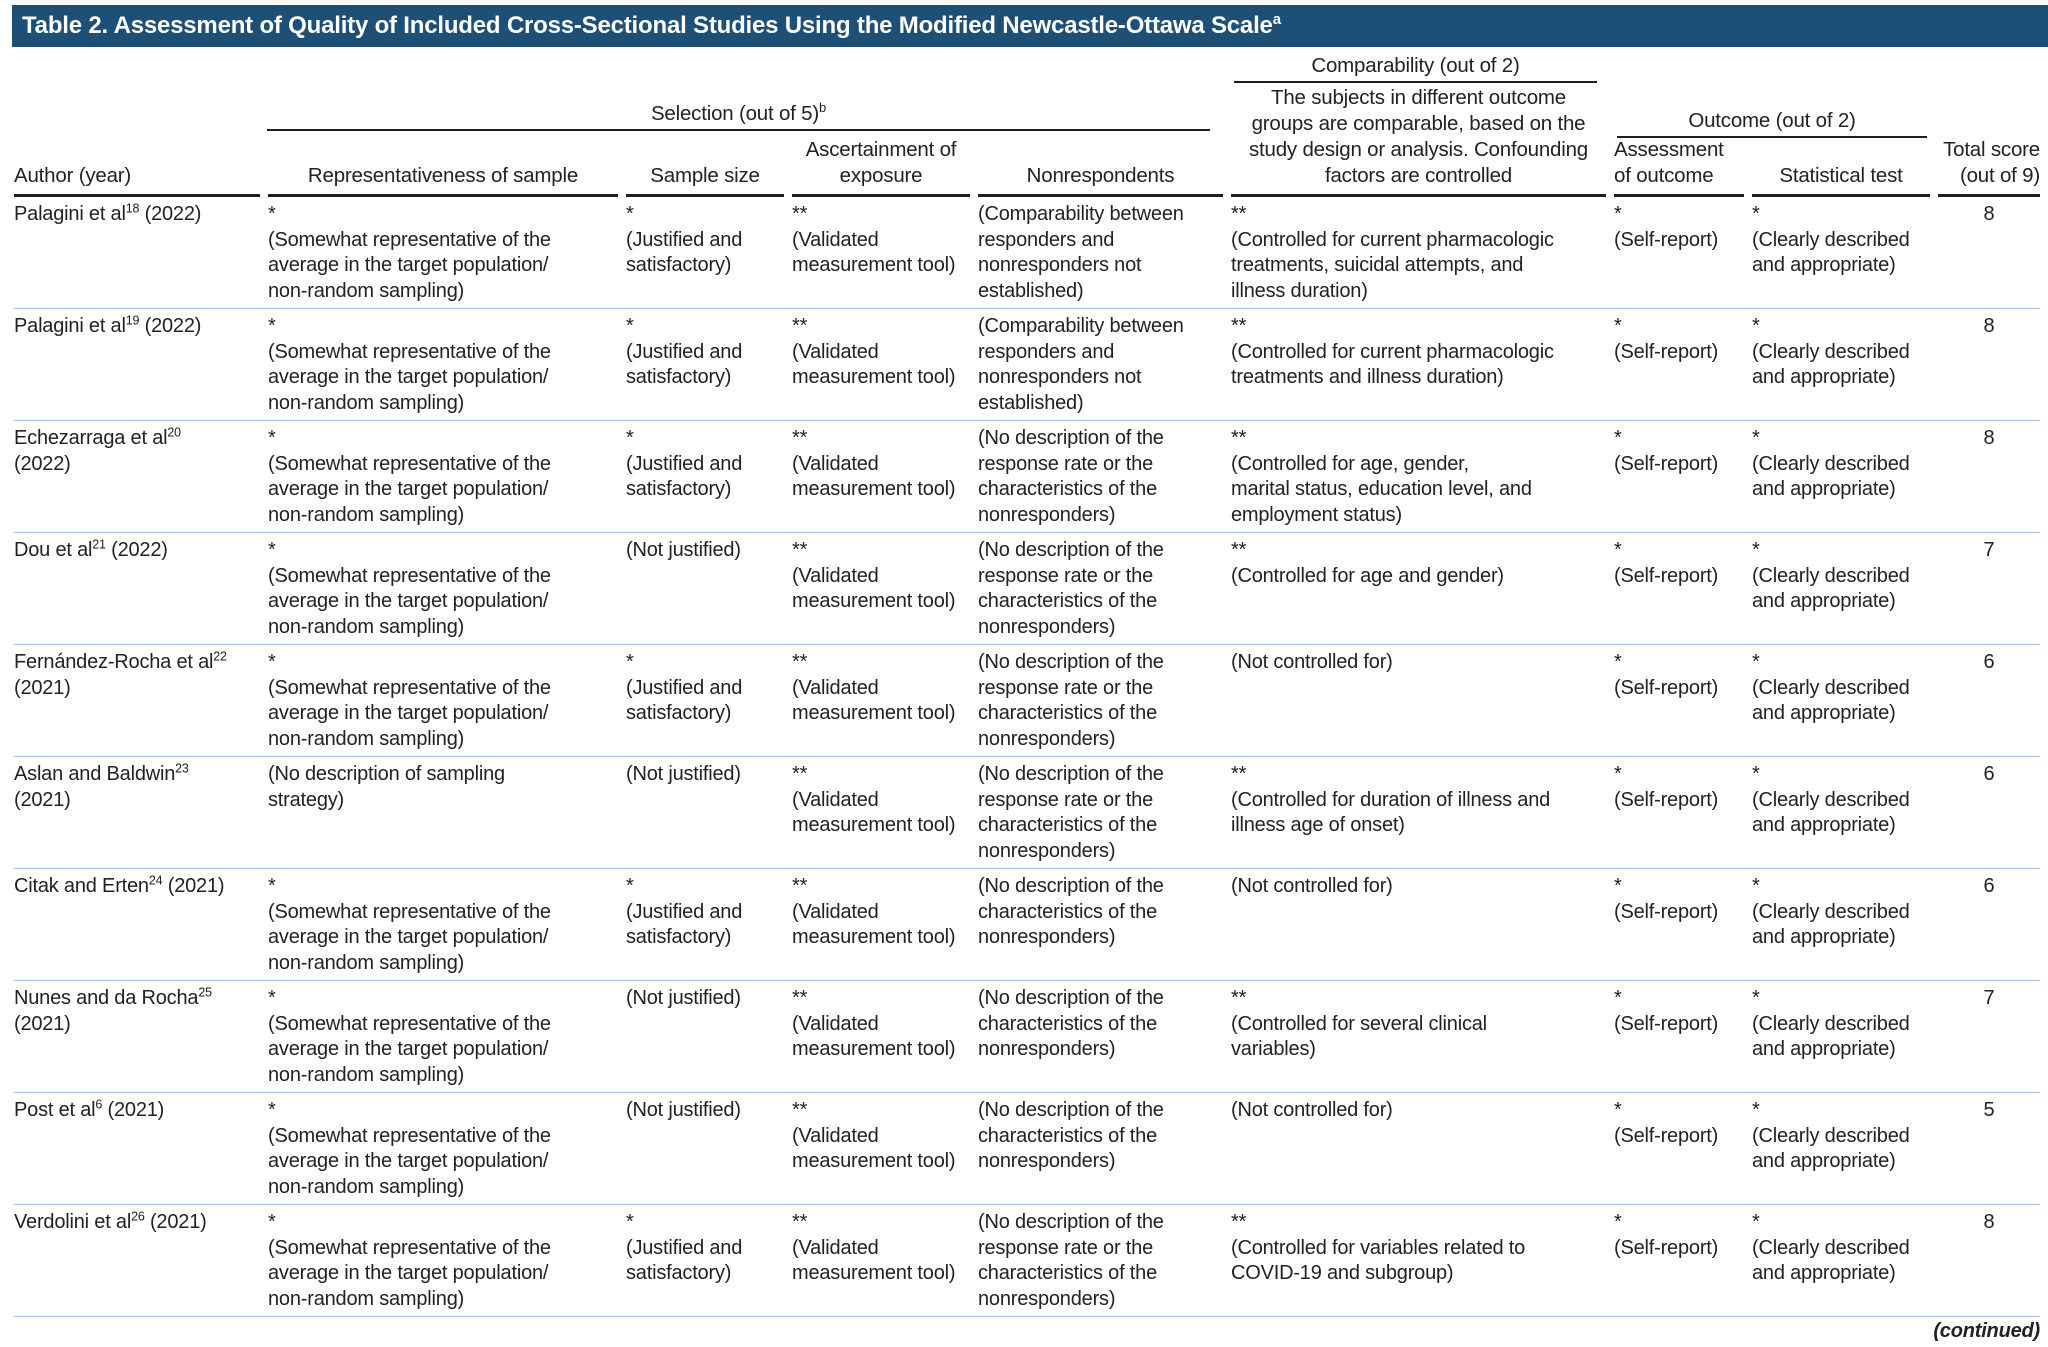 This screenshot has width=2048, height=1347. Describe the element at coordinates (120, 674) in the screenshot. I see `author-cell: Fernández-Rocha et al22 (2021)` at that location.